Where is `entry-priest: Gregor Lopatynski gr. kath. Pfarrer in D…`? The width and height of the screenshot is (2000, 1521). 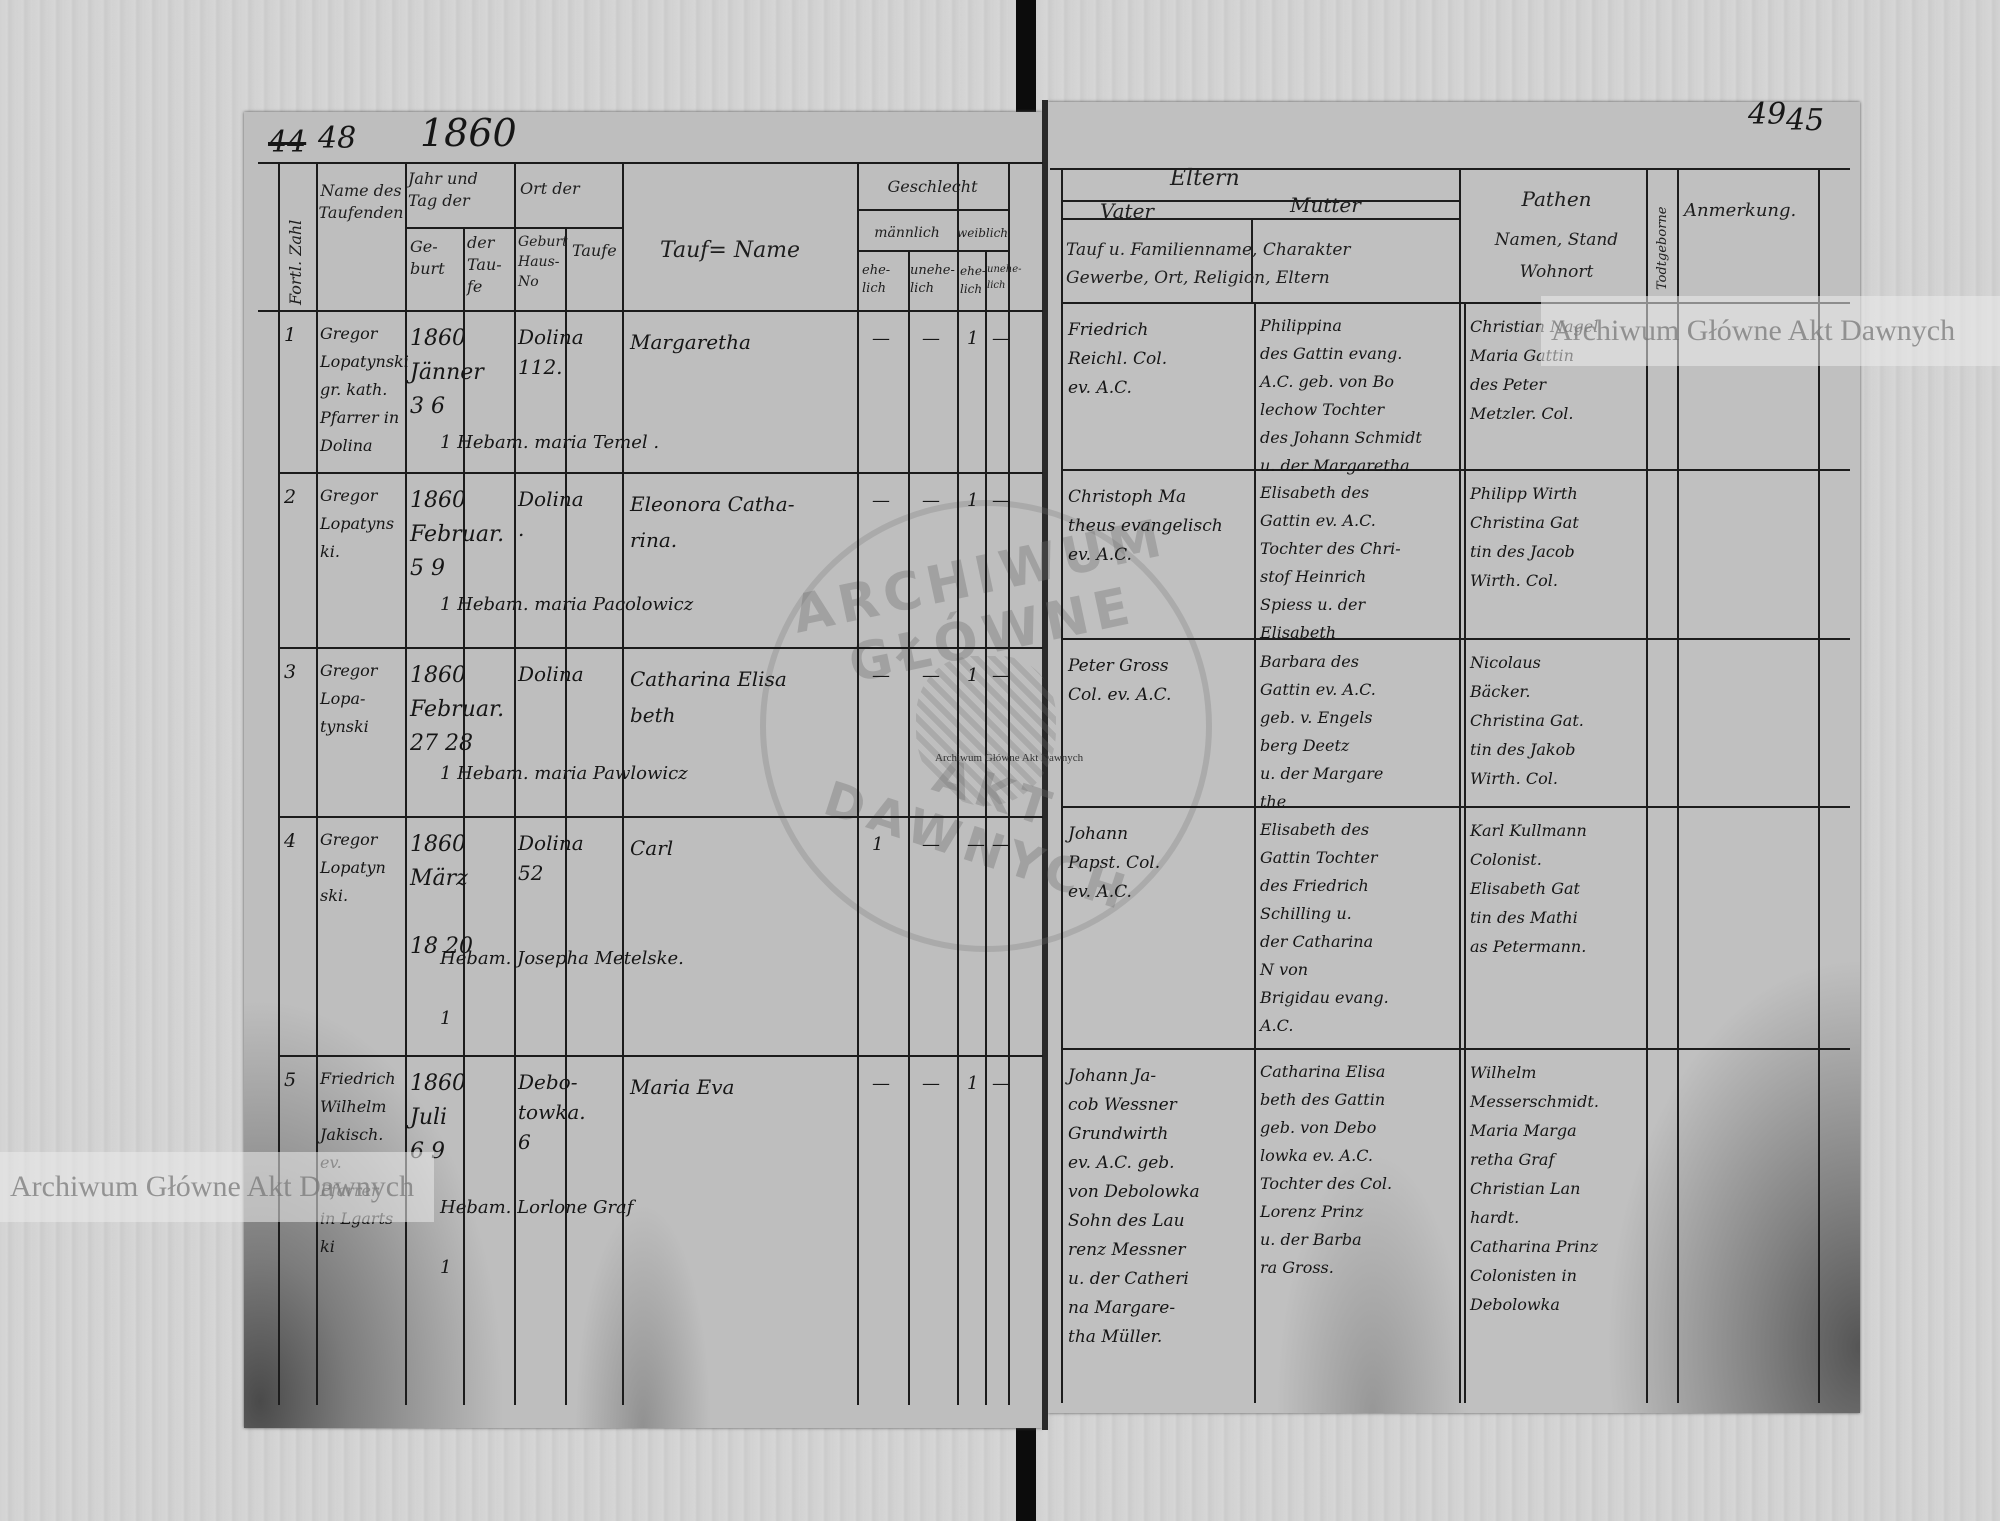 entry-priest: Gregor Lopatynski gr. kath. Pfarrer in D… is located at coordinates (364, 389).